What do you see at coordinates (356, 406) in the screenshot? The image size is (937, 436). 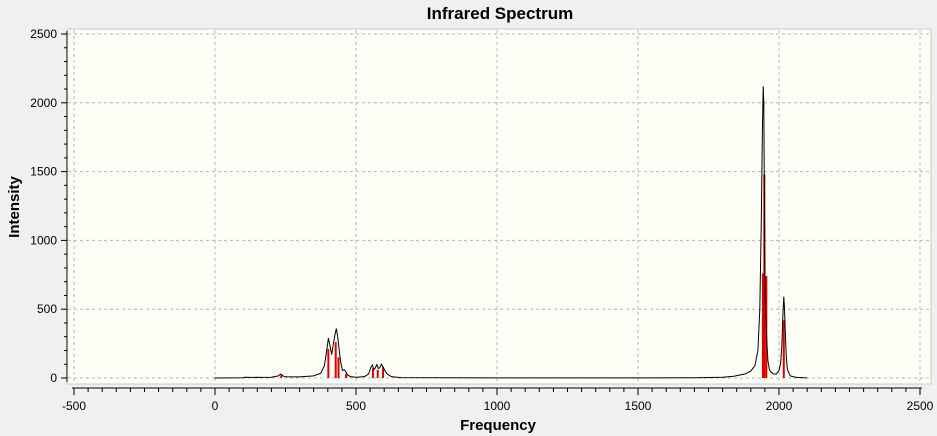 I see `x-tick-label: 500` at bounding box center [356, 406].